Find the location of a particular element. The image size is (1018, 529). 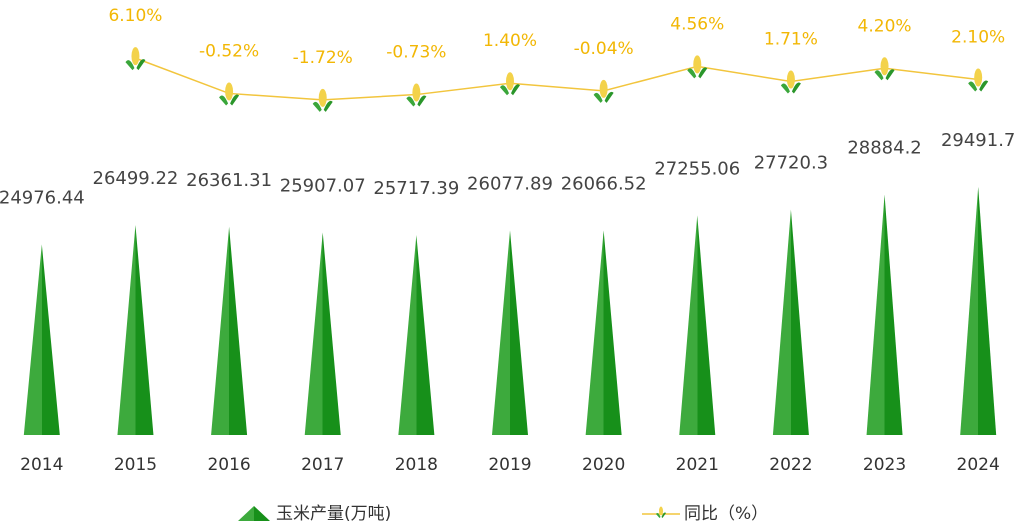

x-tick-label: 2023 is located at coordinates (884, 465).